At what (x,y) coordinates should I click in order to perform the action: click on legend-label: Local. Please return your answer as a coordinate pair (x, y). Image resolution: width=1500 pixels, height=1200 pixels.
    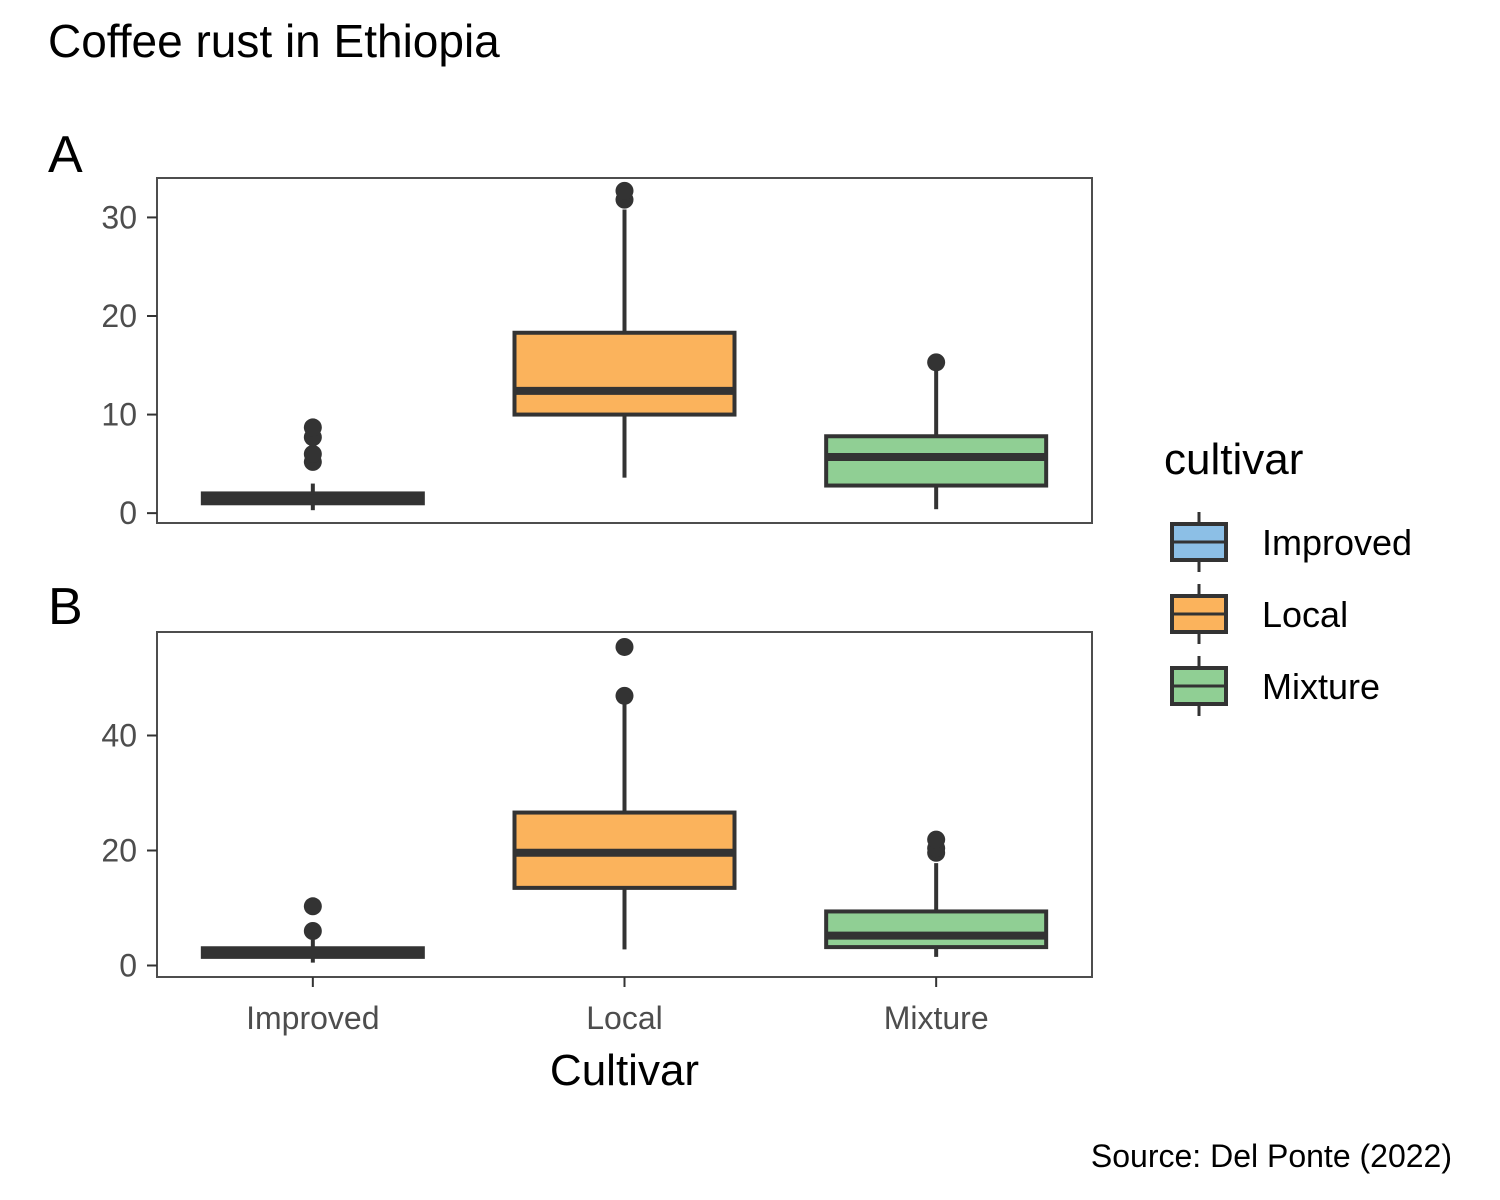
    Looking at the image, I should click on (1305, 614).